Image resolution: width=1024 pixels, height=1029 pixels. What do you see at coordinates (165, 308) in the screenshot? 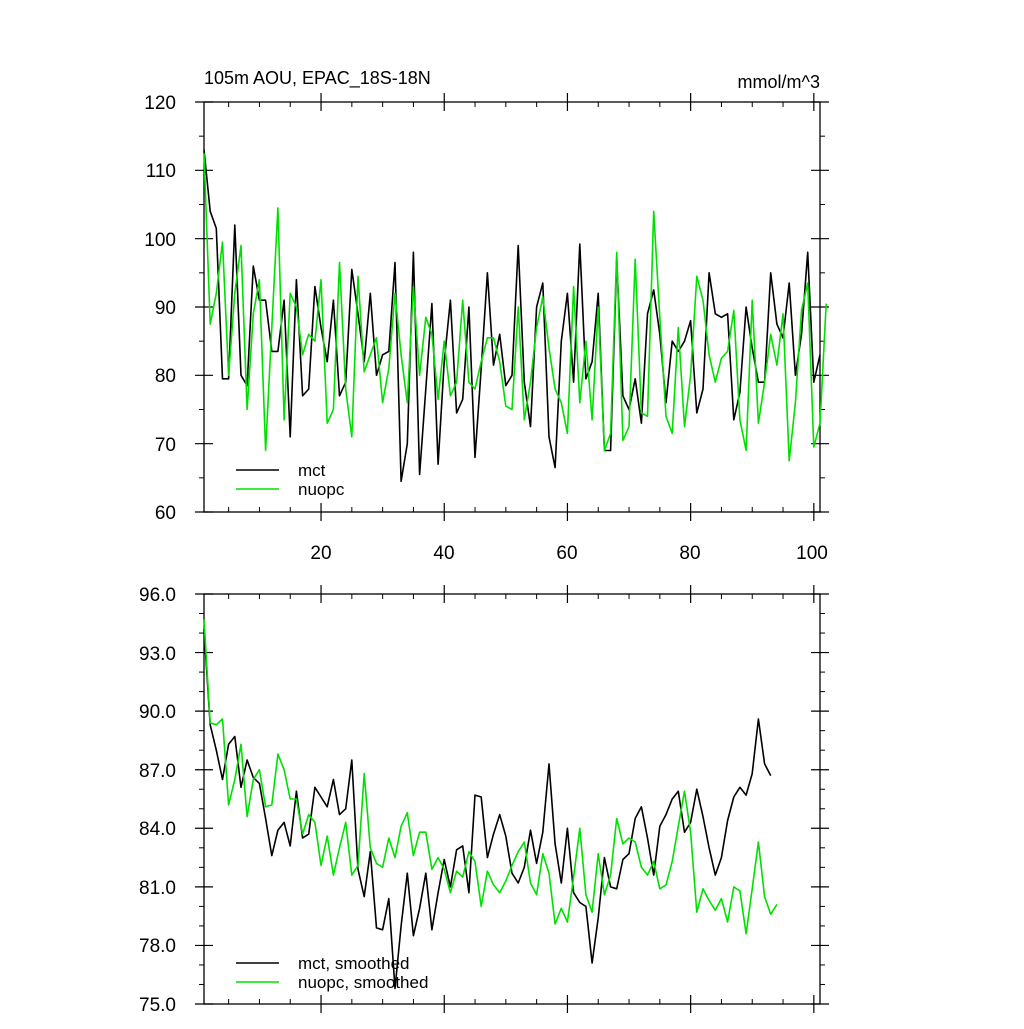
I see `top-y-tick-label-90: 90` at bounding box center [165, 308].